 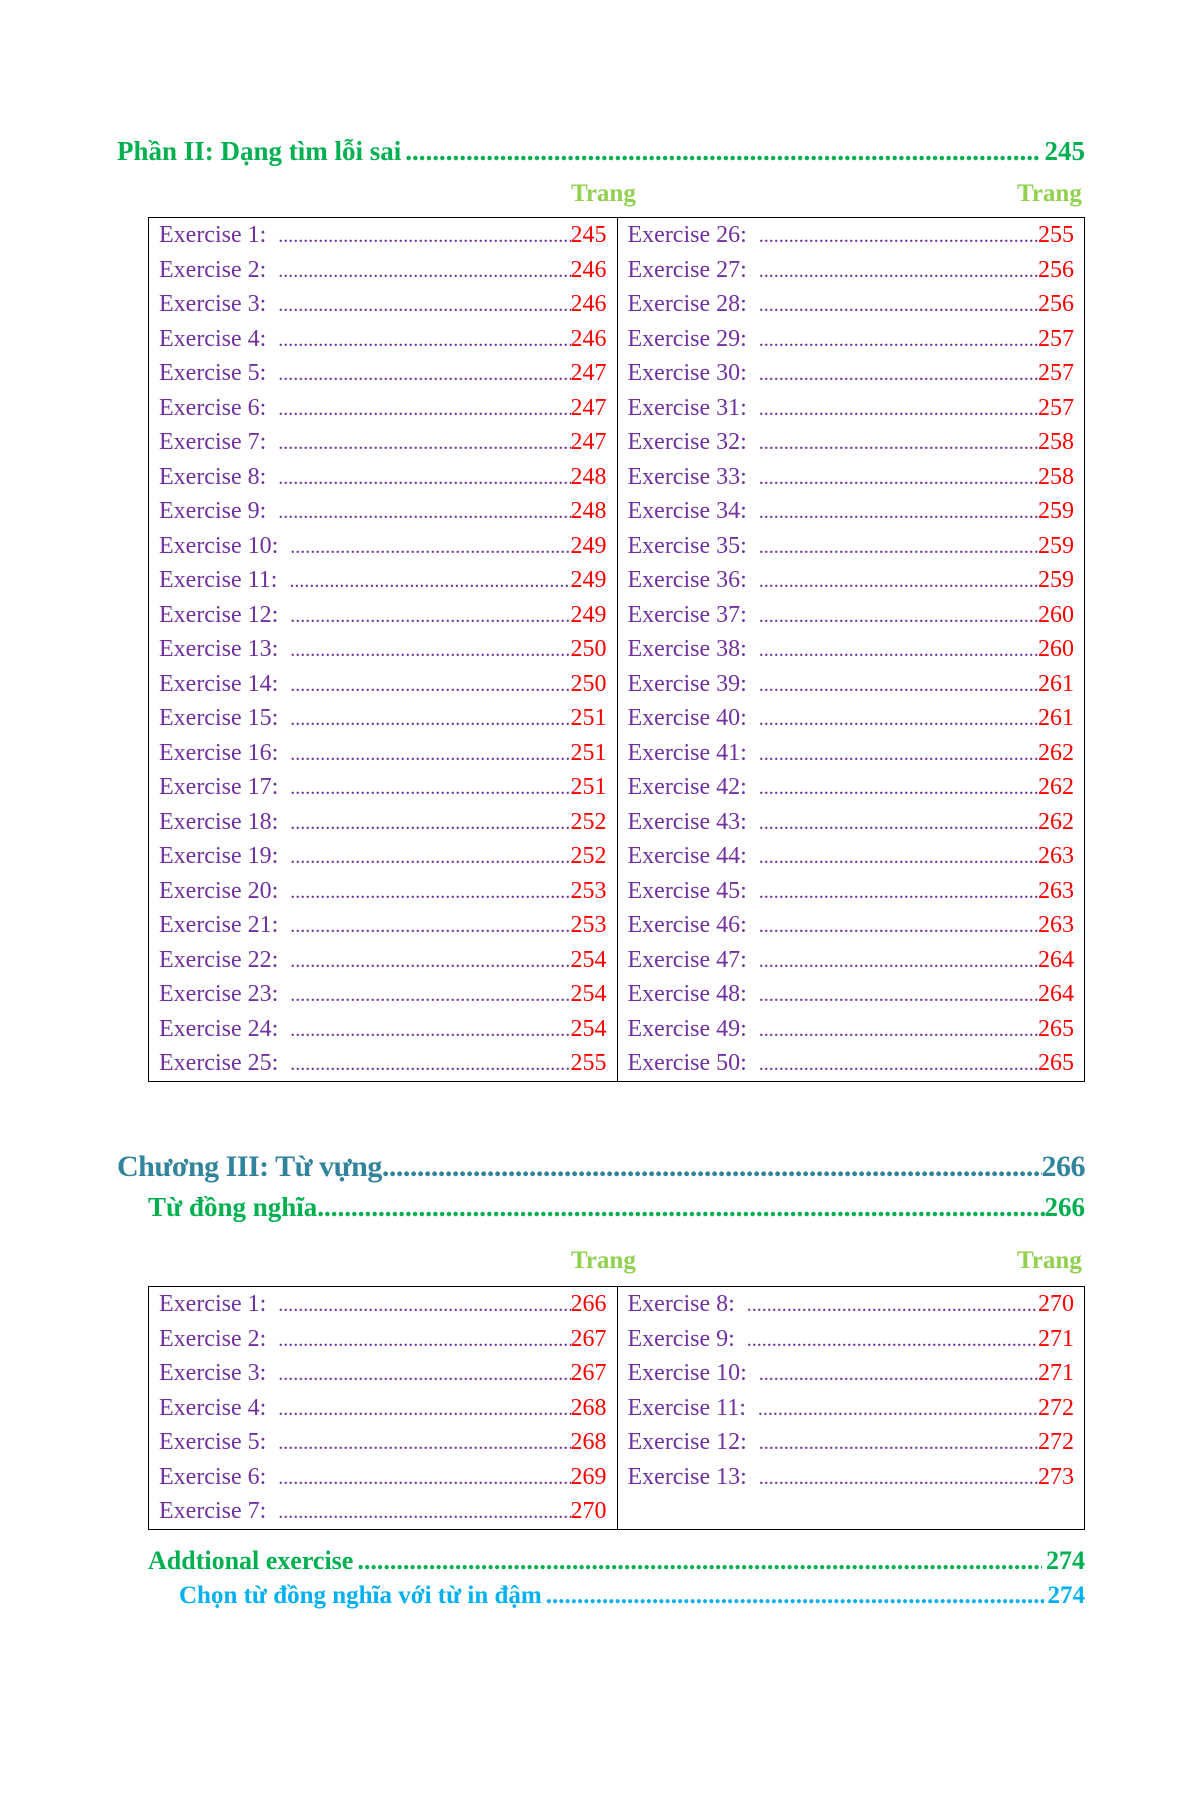 What do you see at coordinates (851, 822) in the screenshot?
I see `toc-row: Exercise 43: 262` at bounding box center [851, 822].